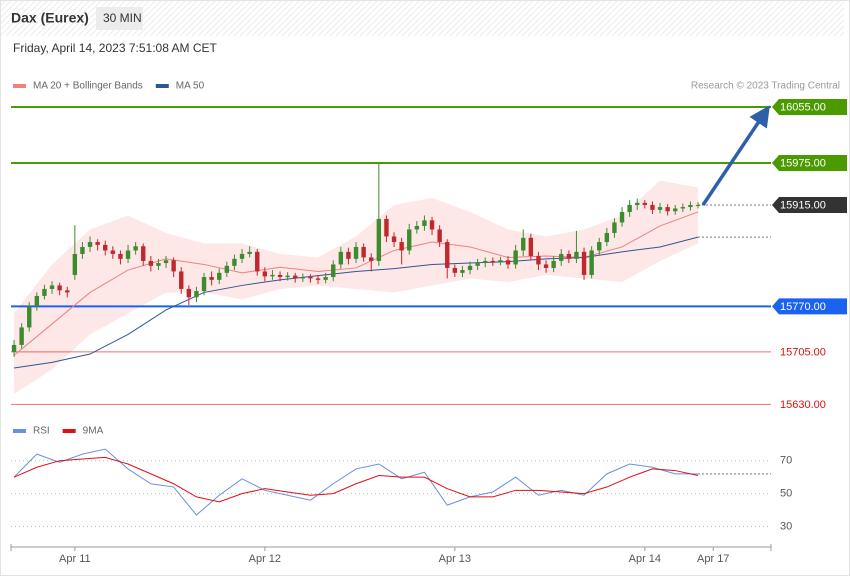 This screenshot has height=576, width=850. I want to click on level-label: 15705.00, so click(803, 352).